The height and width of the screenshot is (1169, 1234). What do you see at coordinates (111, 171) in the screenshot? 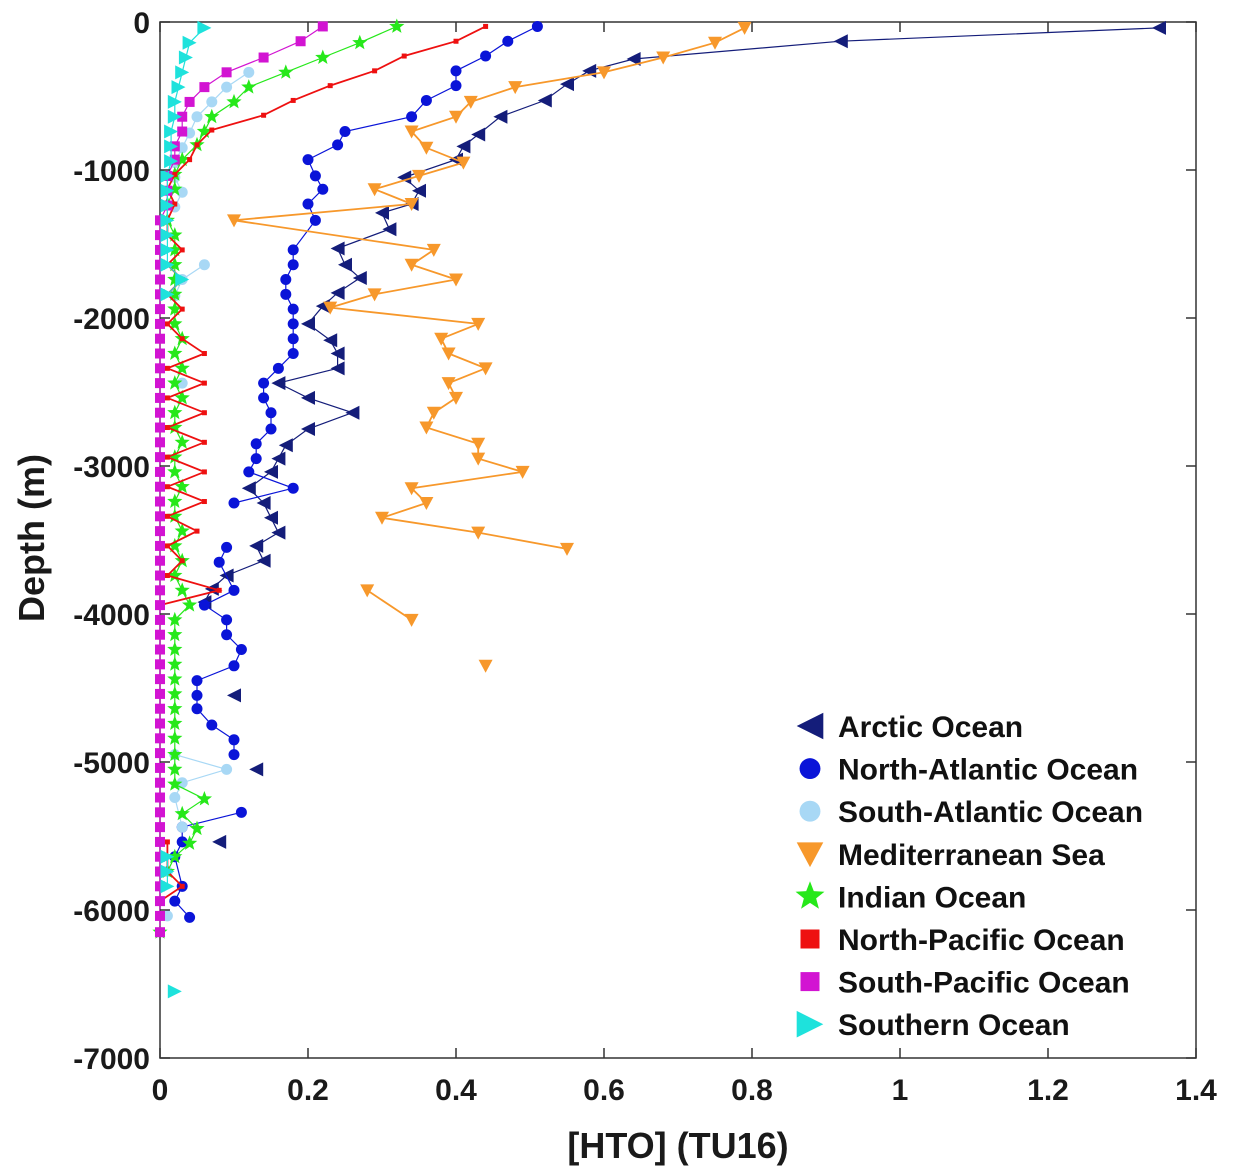
I see `y-tick-label: -1000` at bounding box center [111, 171].